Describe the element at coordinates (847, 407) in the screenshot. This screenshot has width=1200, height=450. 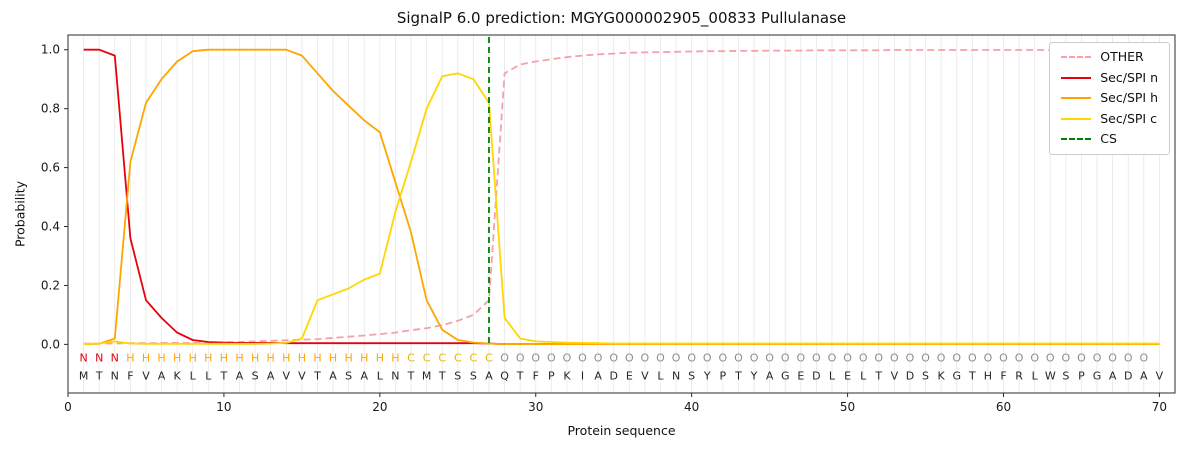
I see `x-tick-label: 50` at that location.